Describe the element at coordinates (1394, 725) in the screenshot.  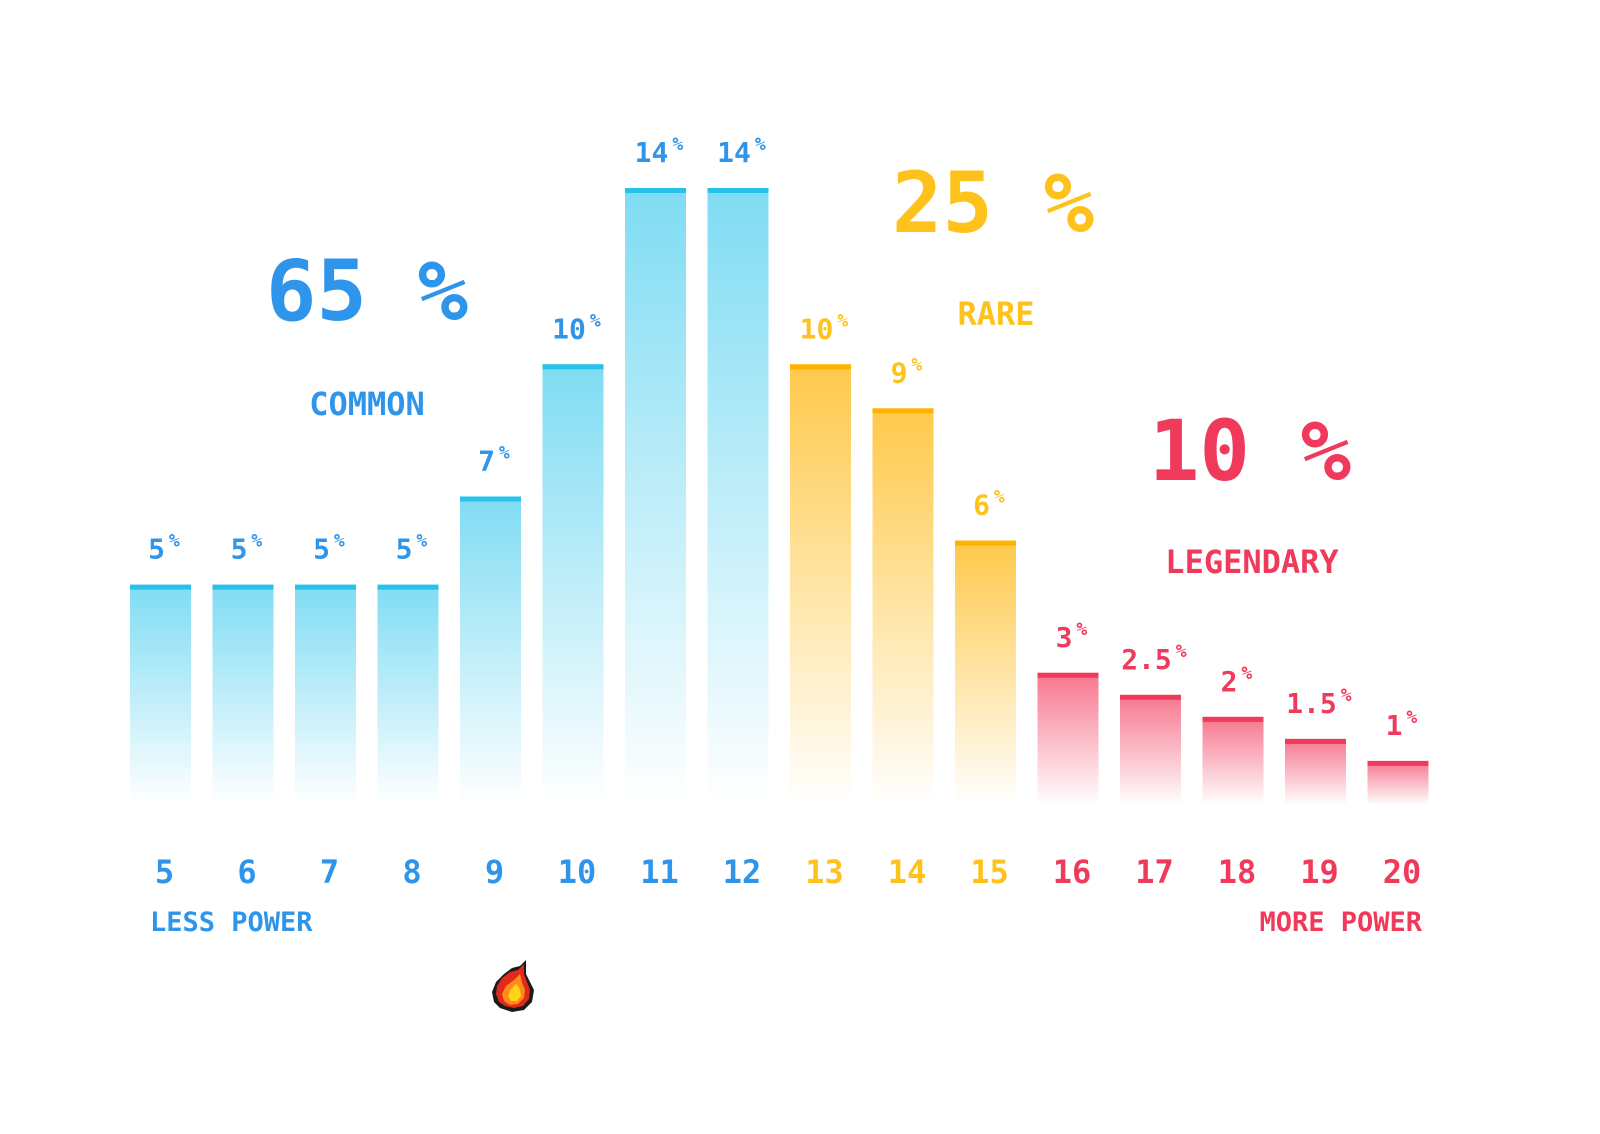
I see `value-label-20: 1` at that location.